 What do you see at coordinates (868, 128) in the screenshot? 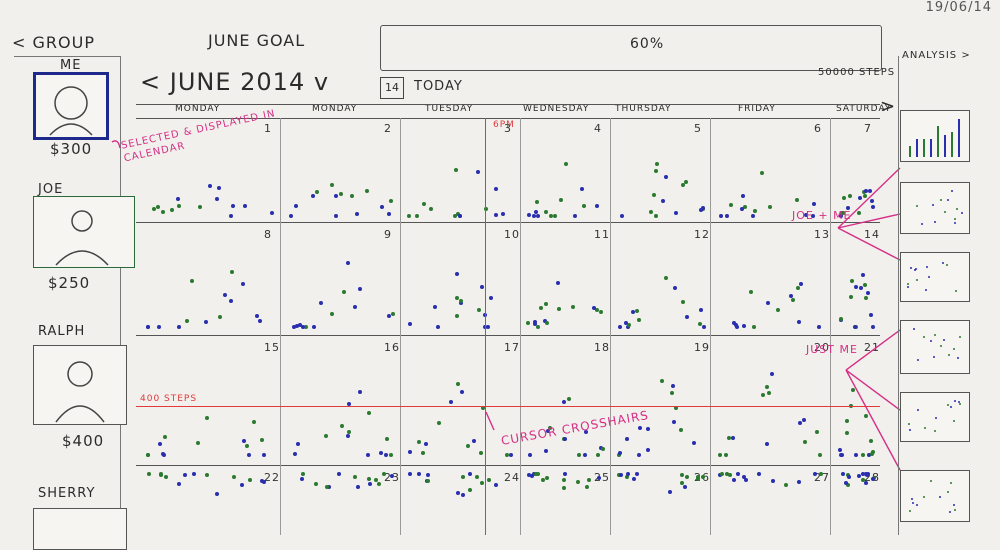
I see `day-number: 7` at bounding box center [868, 128].